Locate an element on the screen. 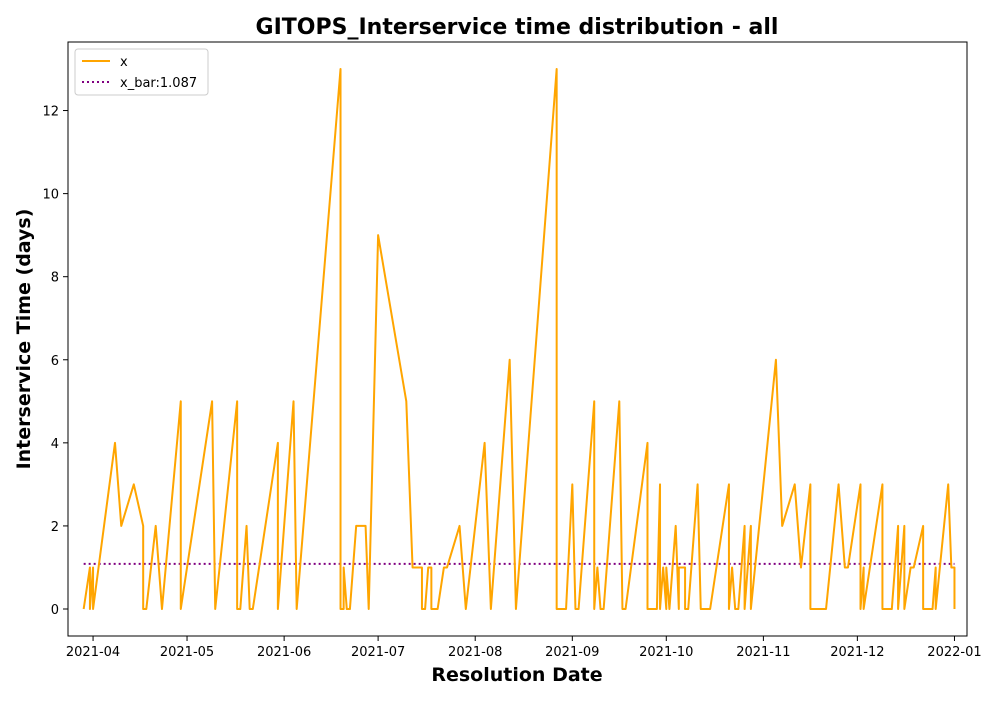 Image resolution: width=1000 pixels, height=704 pixels. y-tick-label: 8 is located at coordinates (55, 278).